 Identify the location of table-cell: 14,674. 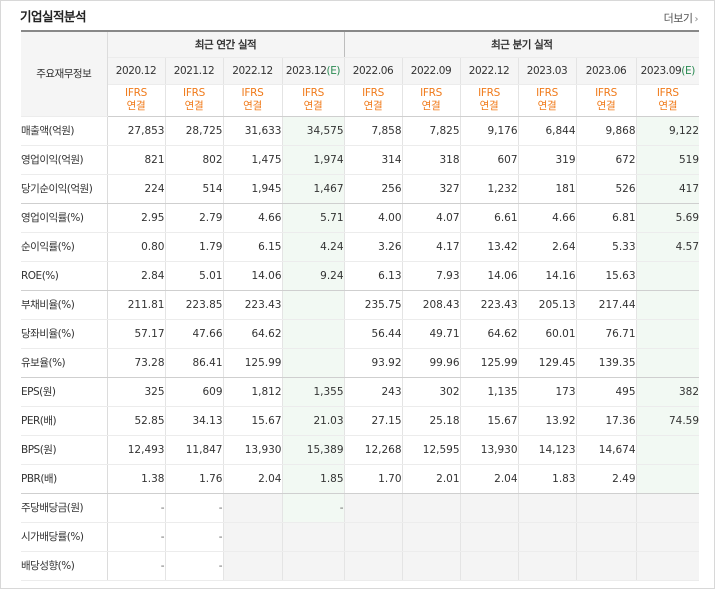
(606, 450).